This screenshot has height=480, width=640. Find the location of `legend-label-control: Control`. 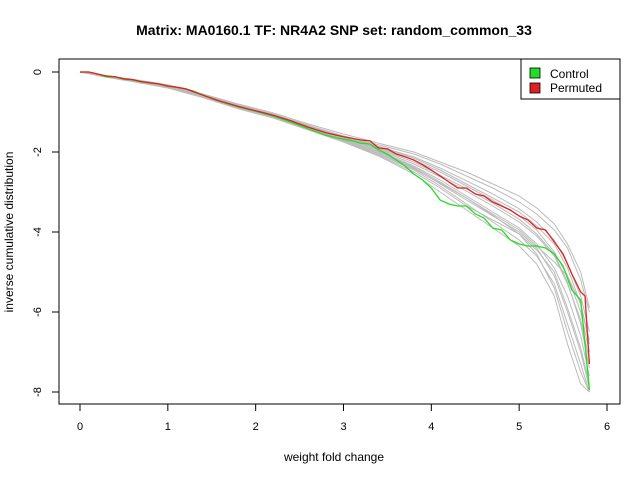

legend-label-control: Control is located at coordinates (569, 74).